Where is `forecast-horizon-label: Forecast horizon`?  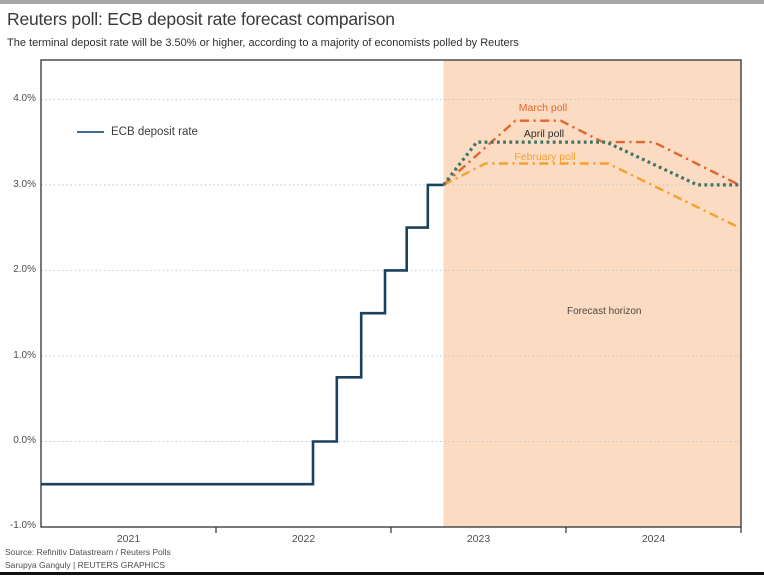 forecast-horizon-label: Forecast horizon is located at coordinates (604, 311).